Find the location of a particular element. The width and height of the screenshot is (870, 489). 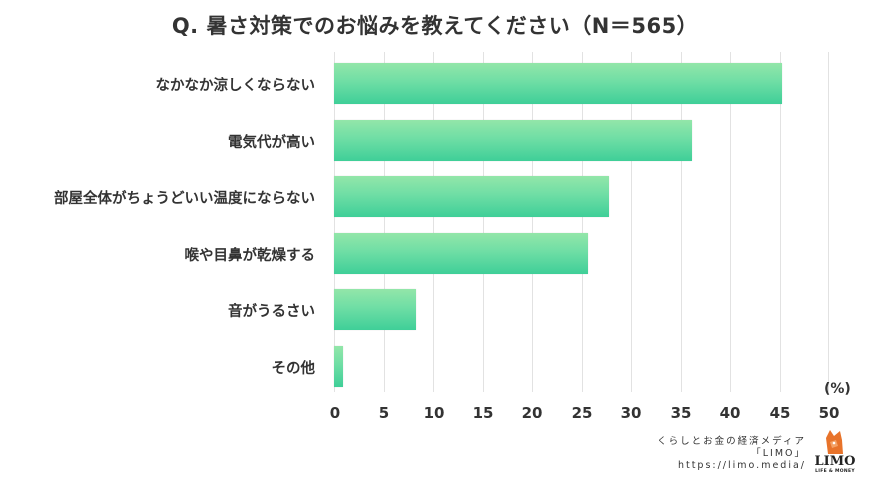

credit-line-1: くらしとお金の経済メディア is located at coordinates (731, 441).